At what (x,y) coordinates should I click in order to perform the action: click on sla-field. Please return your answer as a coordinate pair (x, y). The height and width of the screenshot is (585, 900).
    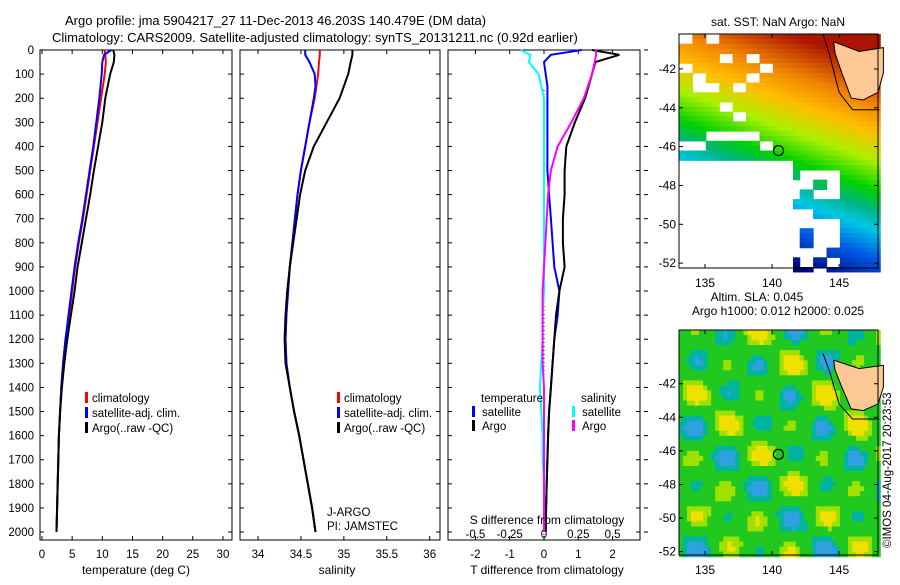
    Looking at the image, I should click on (780, 444).